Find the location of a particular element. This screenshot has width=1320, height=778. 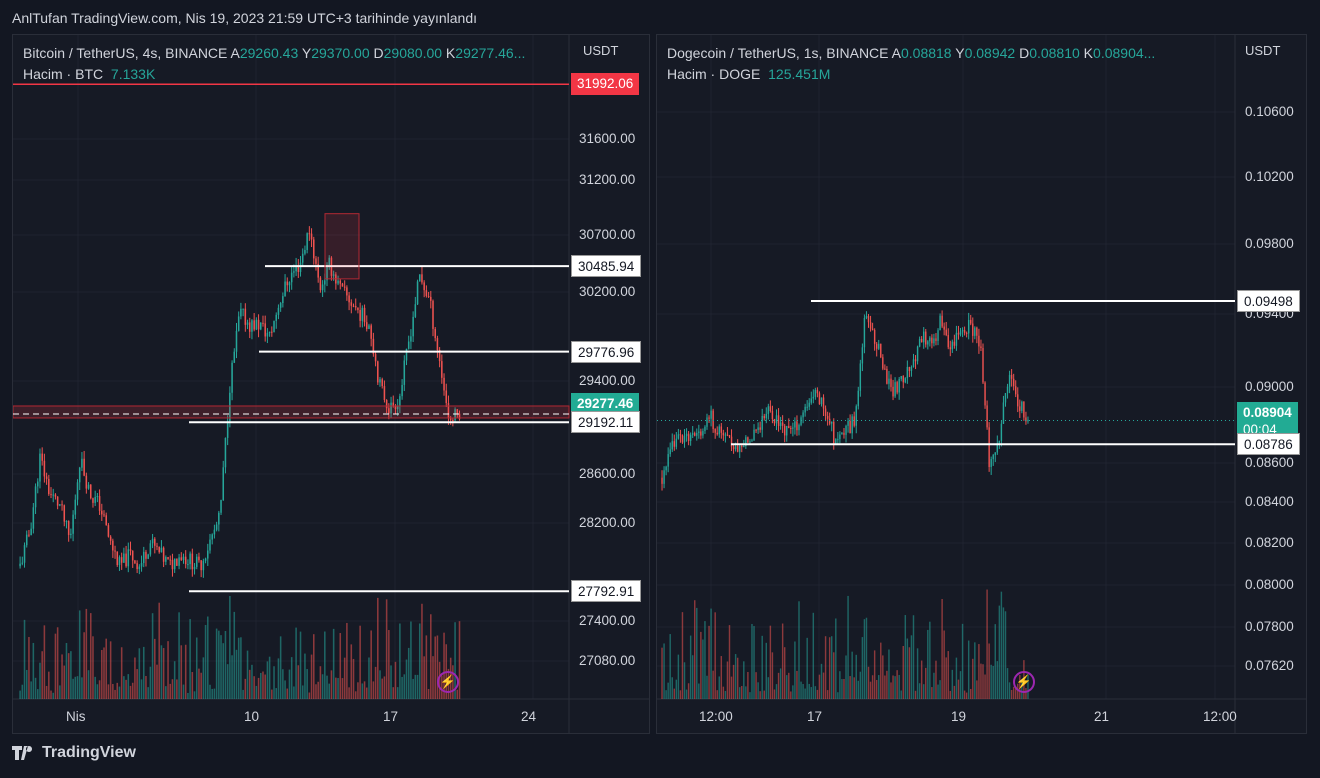

price-tick-label: 30700.00 is located at coordinates (607, 234).